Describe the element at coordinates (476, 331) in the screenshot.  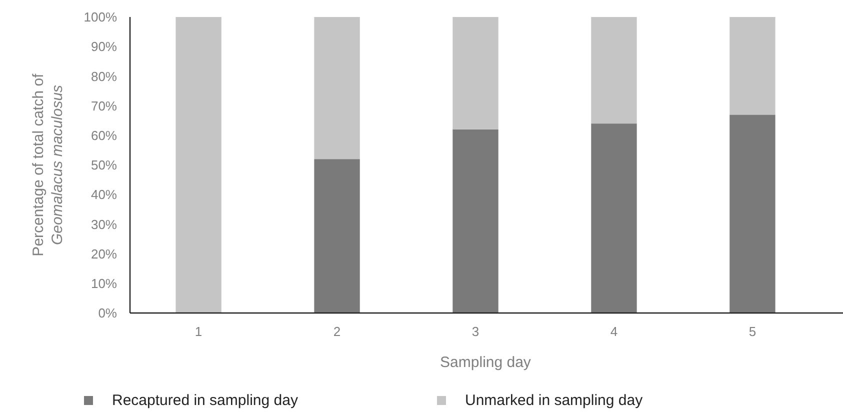
I see `x-tick-label: 3` at that location.